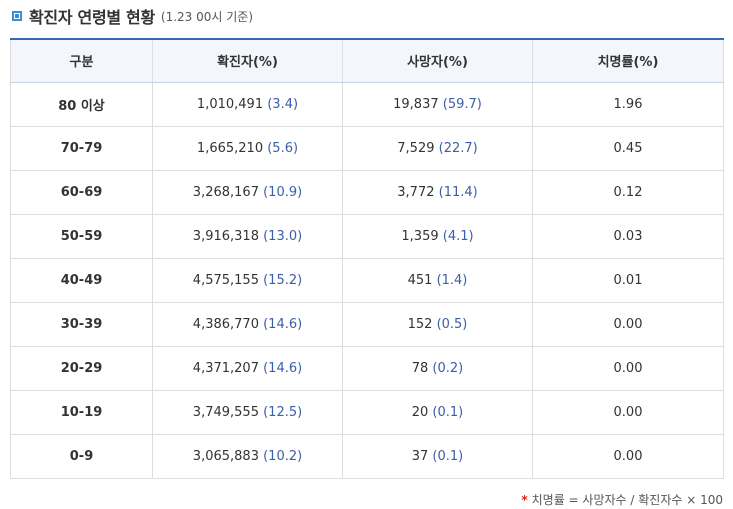 This screenshot has width=733, height=509. Describe the element at coordinates (420, 368) in the screenshot. I see `deaths-count: 78` at that location.